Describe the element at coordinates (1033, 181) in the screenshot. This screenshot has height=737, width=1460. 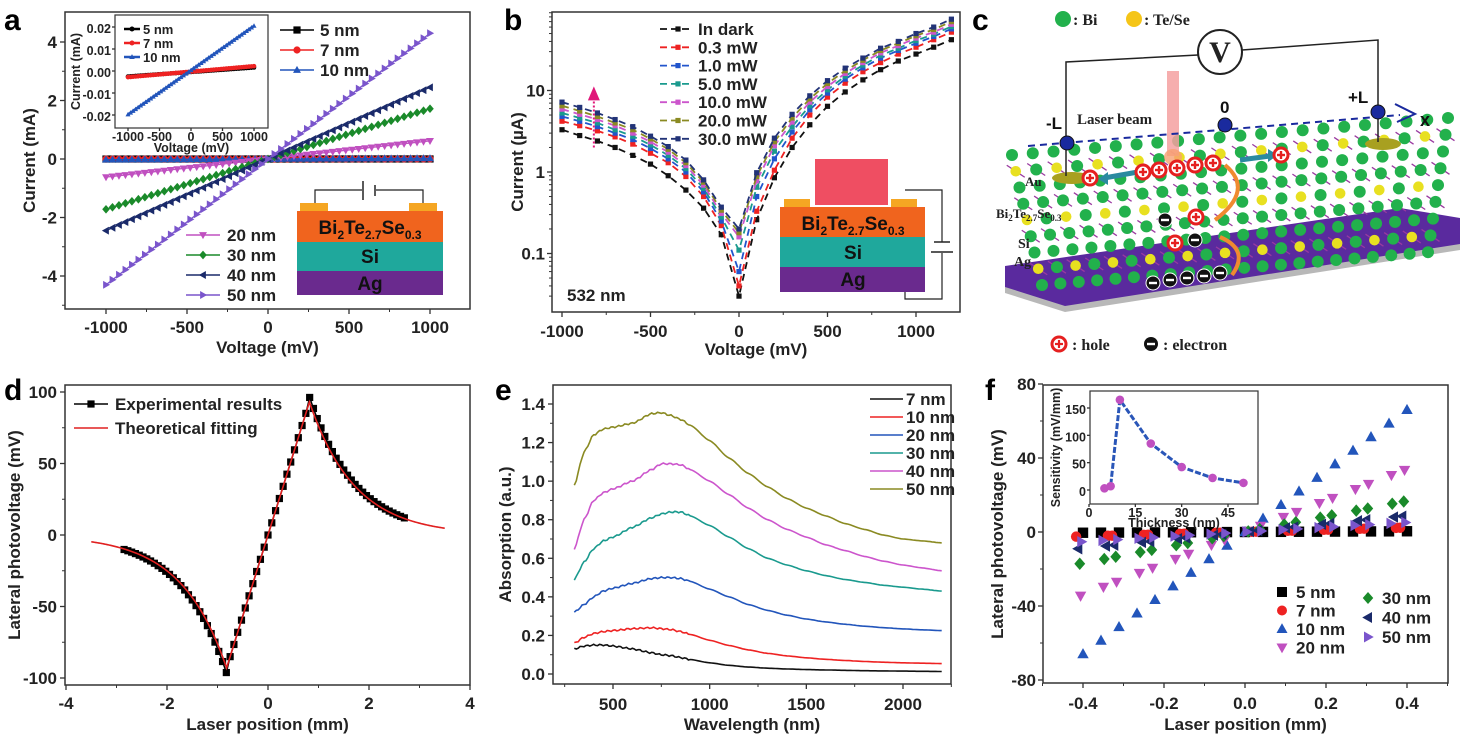
I see `au-label: Au` at that location.